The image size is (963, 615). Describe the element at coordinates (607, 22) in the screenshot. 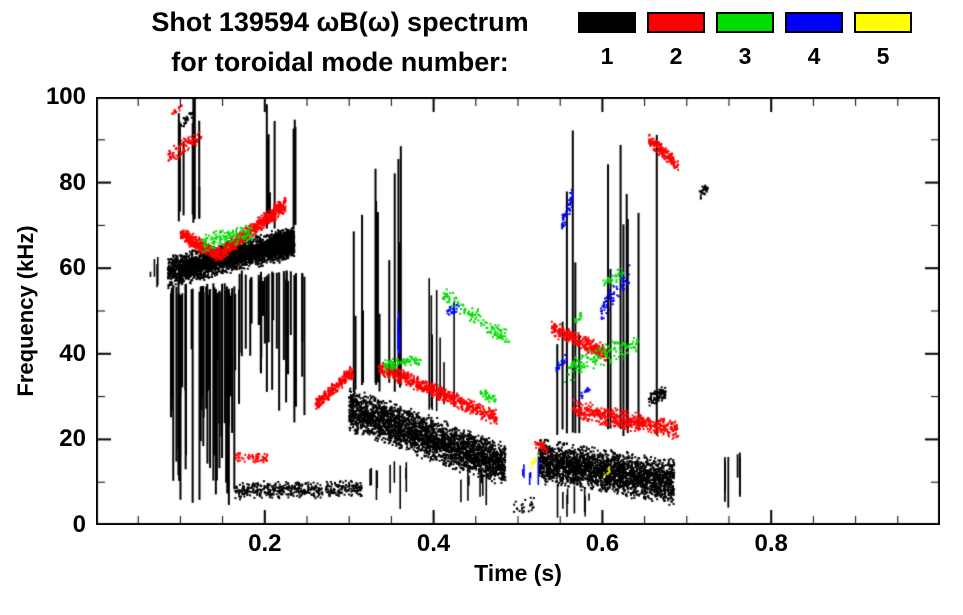

I see `legend-swatch-n1` at that location.